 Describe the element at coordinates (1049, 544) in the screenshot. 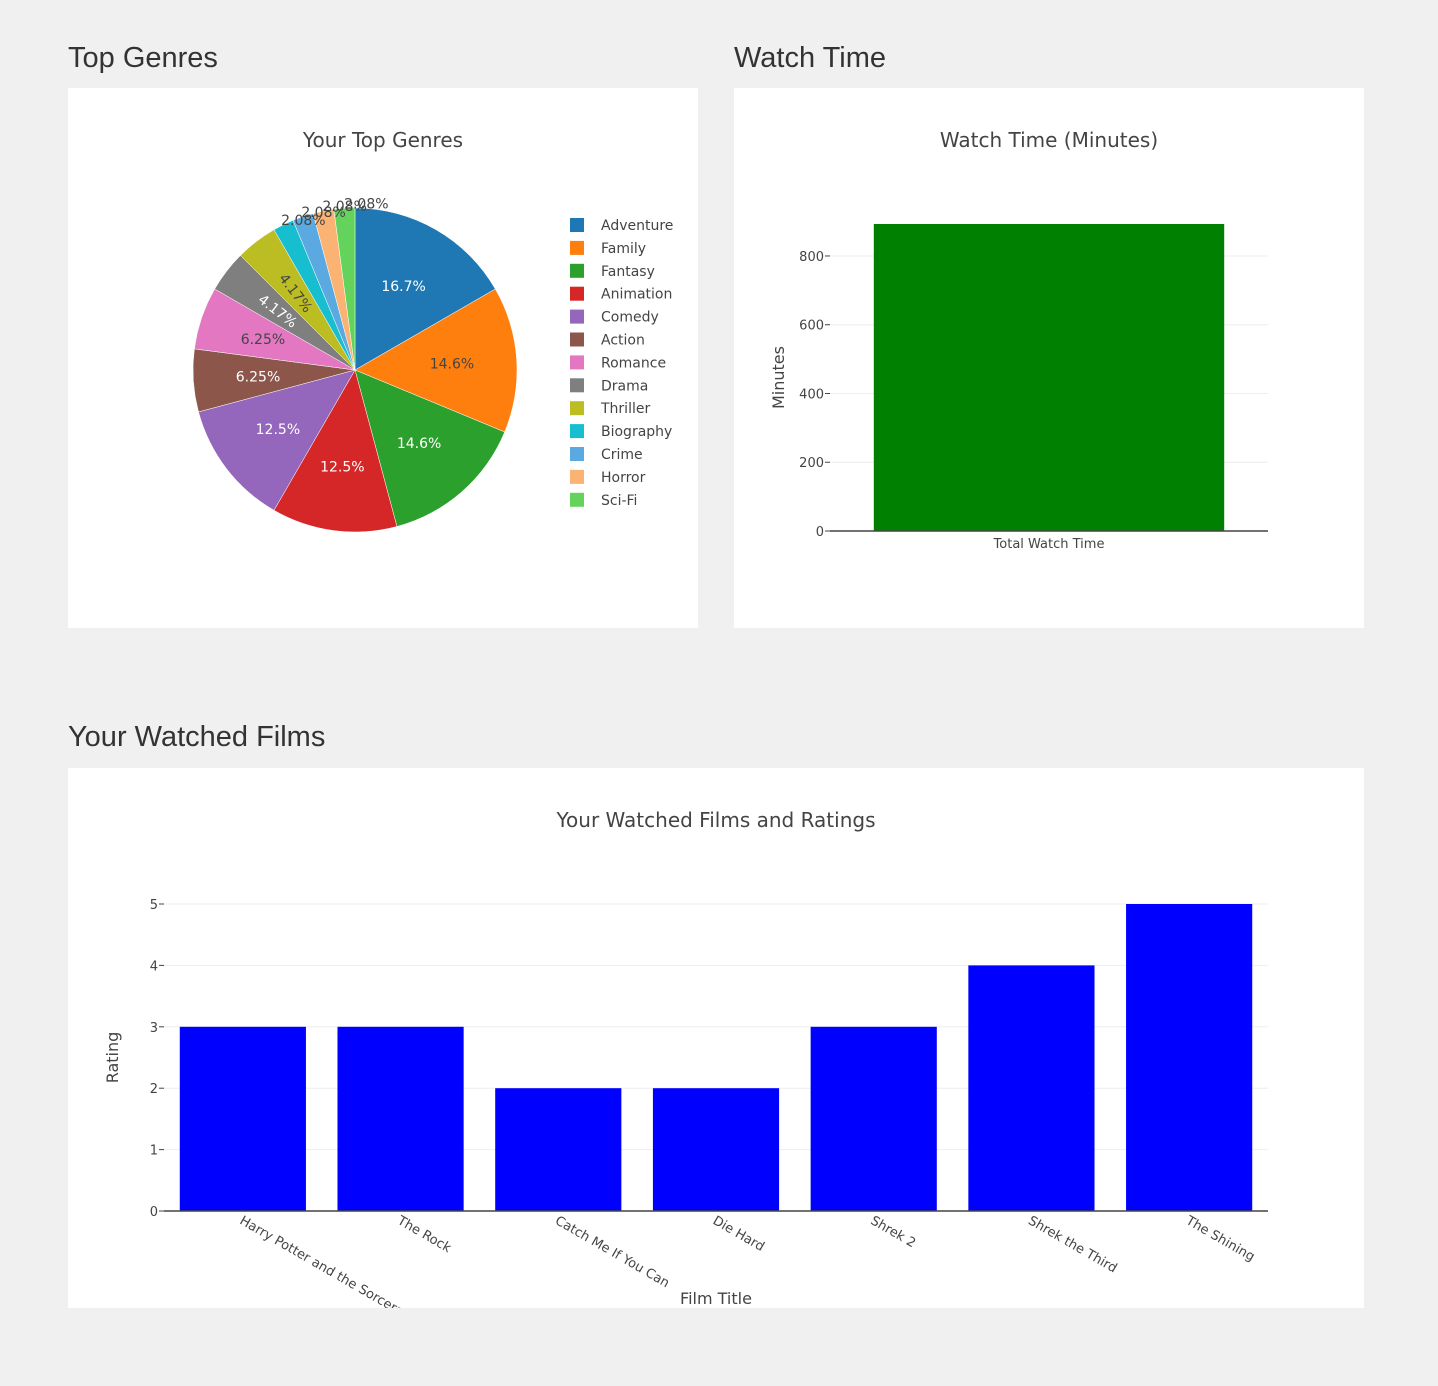

I see `x-tick-label-total-watch-time: Total Watch Time` at that location.